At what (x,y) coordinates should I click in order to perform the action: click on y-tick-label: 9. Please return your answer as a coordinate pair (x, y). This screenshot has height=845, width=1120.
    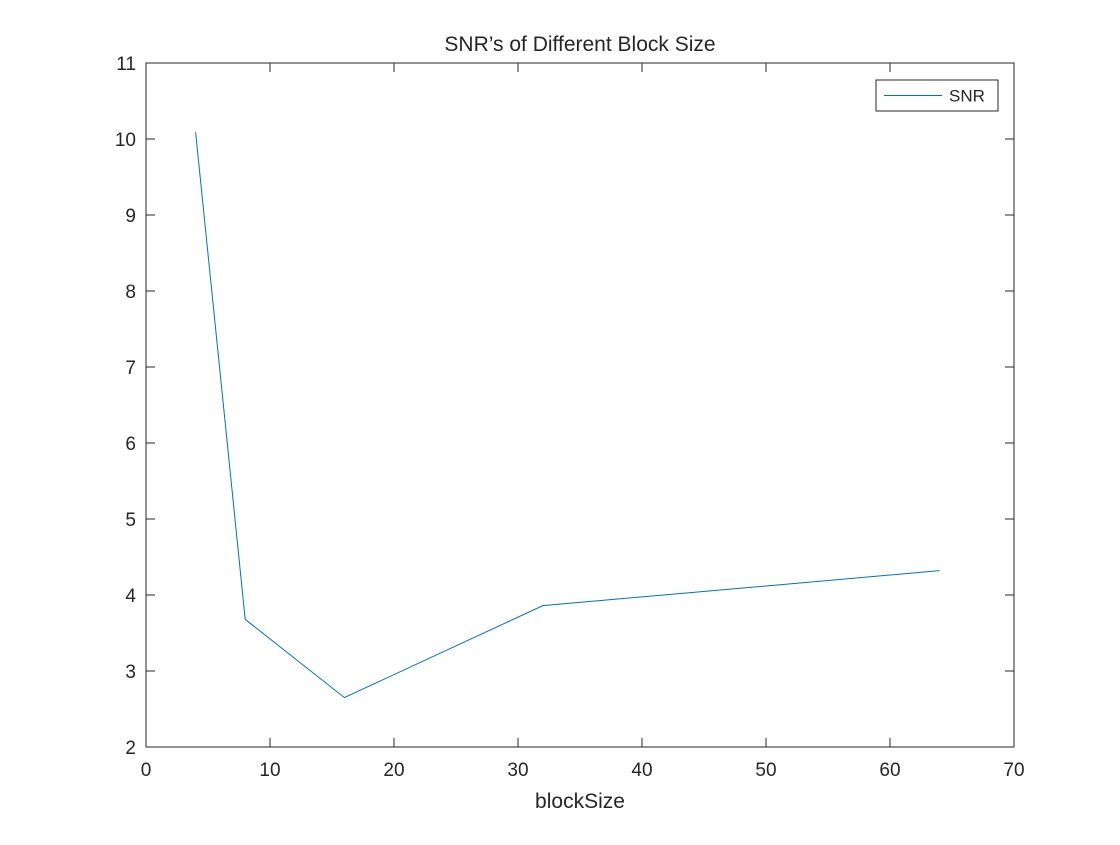
    Looking at the image, I should click on (130, 216).